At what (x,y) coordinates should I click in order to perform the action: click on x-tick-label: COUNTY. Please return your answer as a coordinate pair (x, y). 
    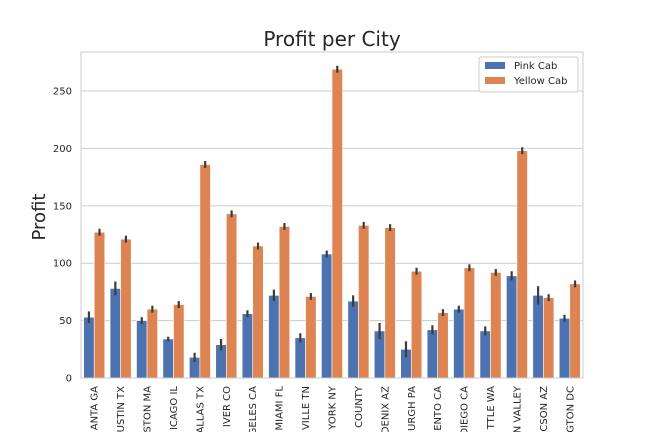
    Looking at the image, I should click on (359, 406).